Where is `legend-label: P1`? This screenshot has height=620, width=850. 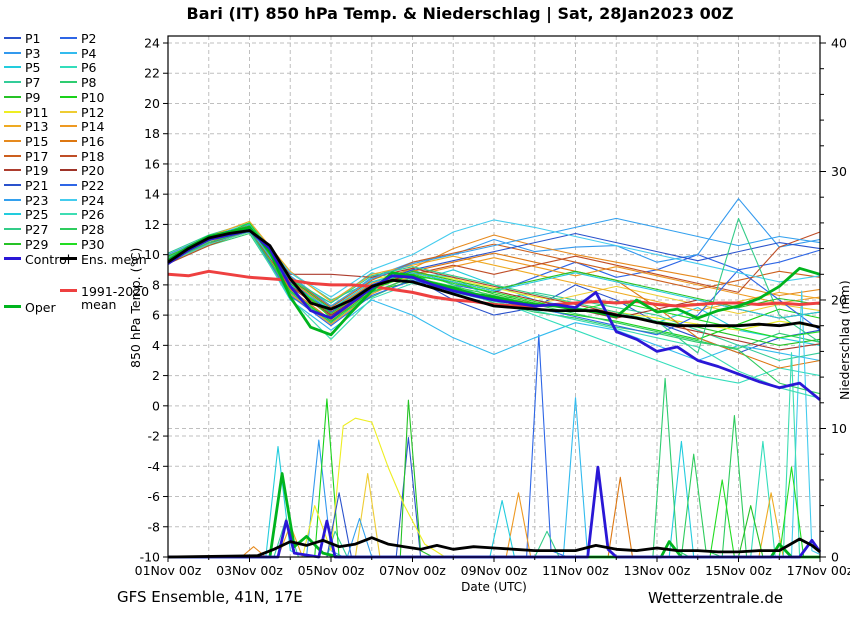
legend-label: P1 is located at coordinates (33, 38).